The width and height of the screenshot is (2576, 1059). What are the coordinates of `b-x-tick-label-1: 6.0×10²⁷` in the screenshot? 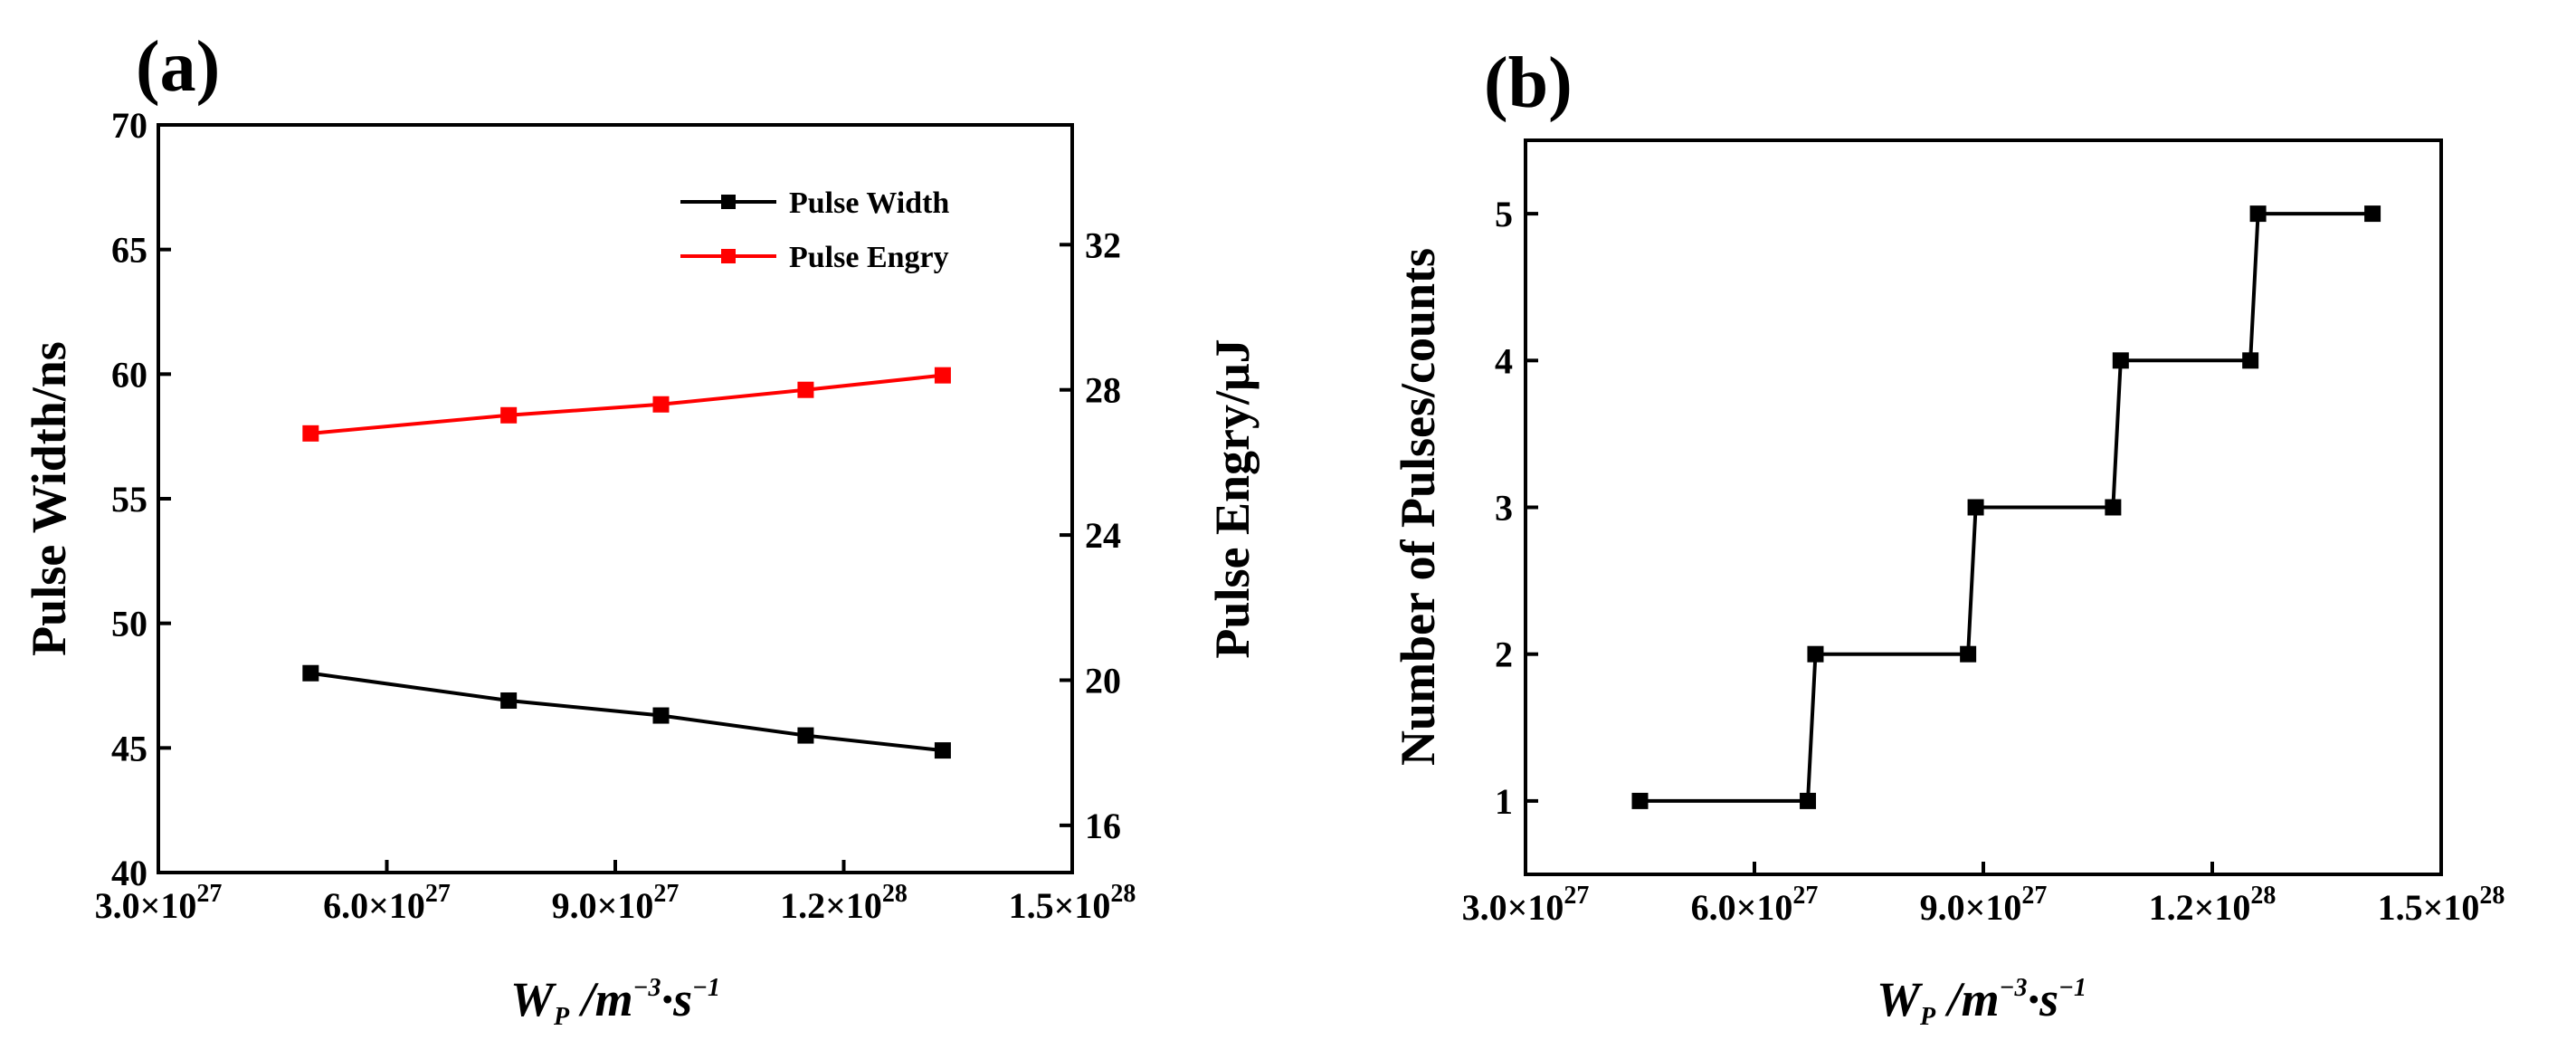 It's located at (1755, 905).